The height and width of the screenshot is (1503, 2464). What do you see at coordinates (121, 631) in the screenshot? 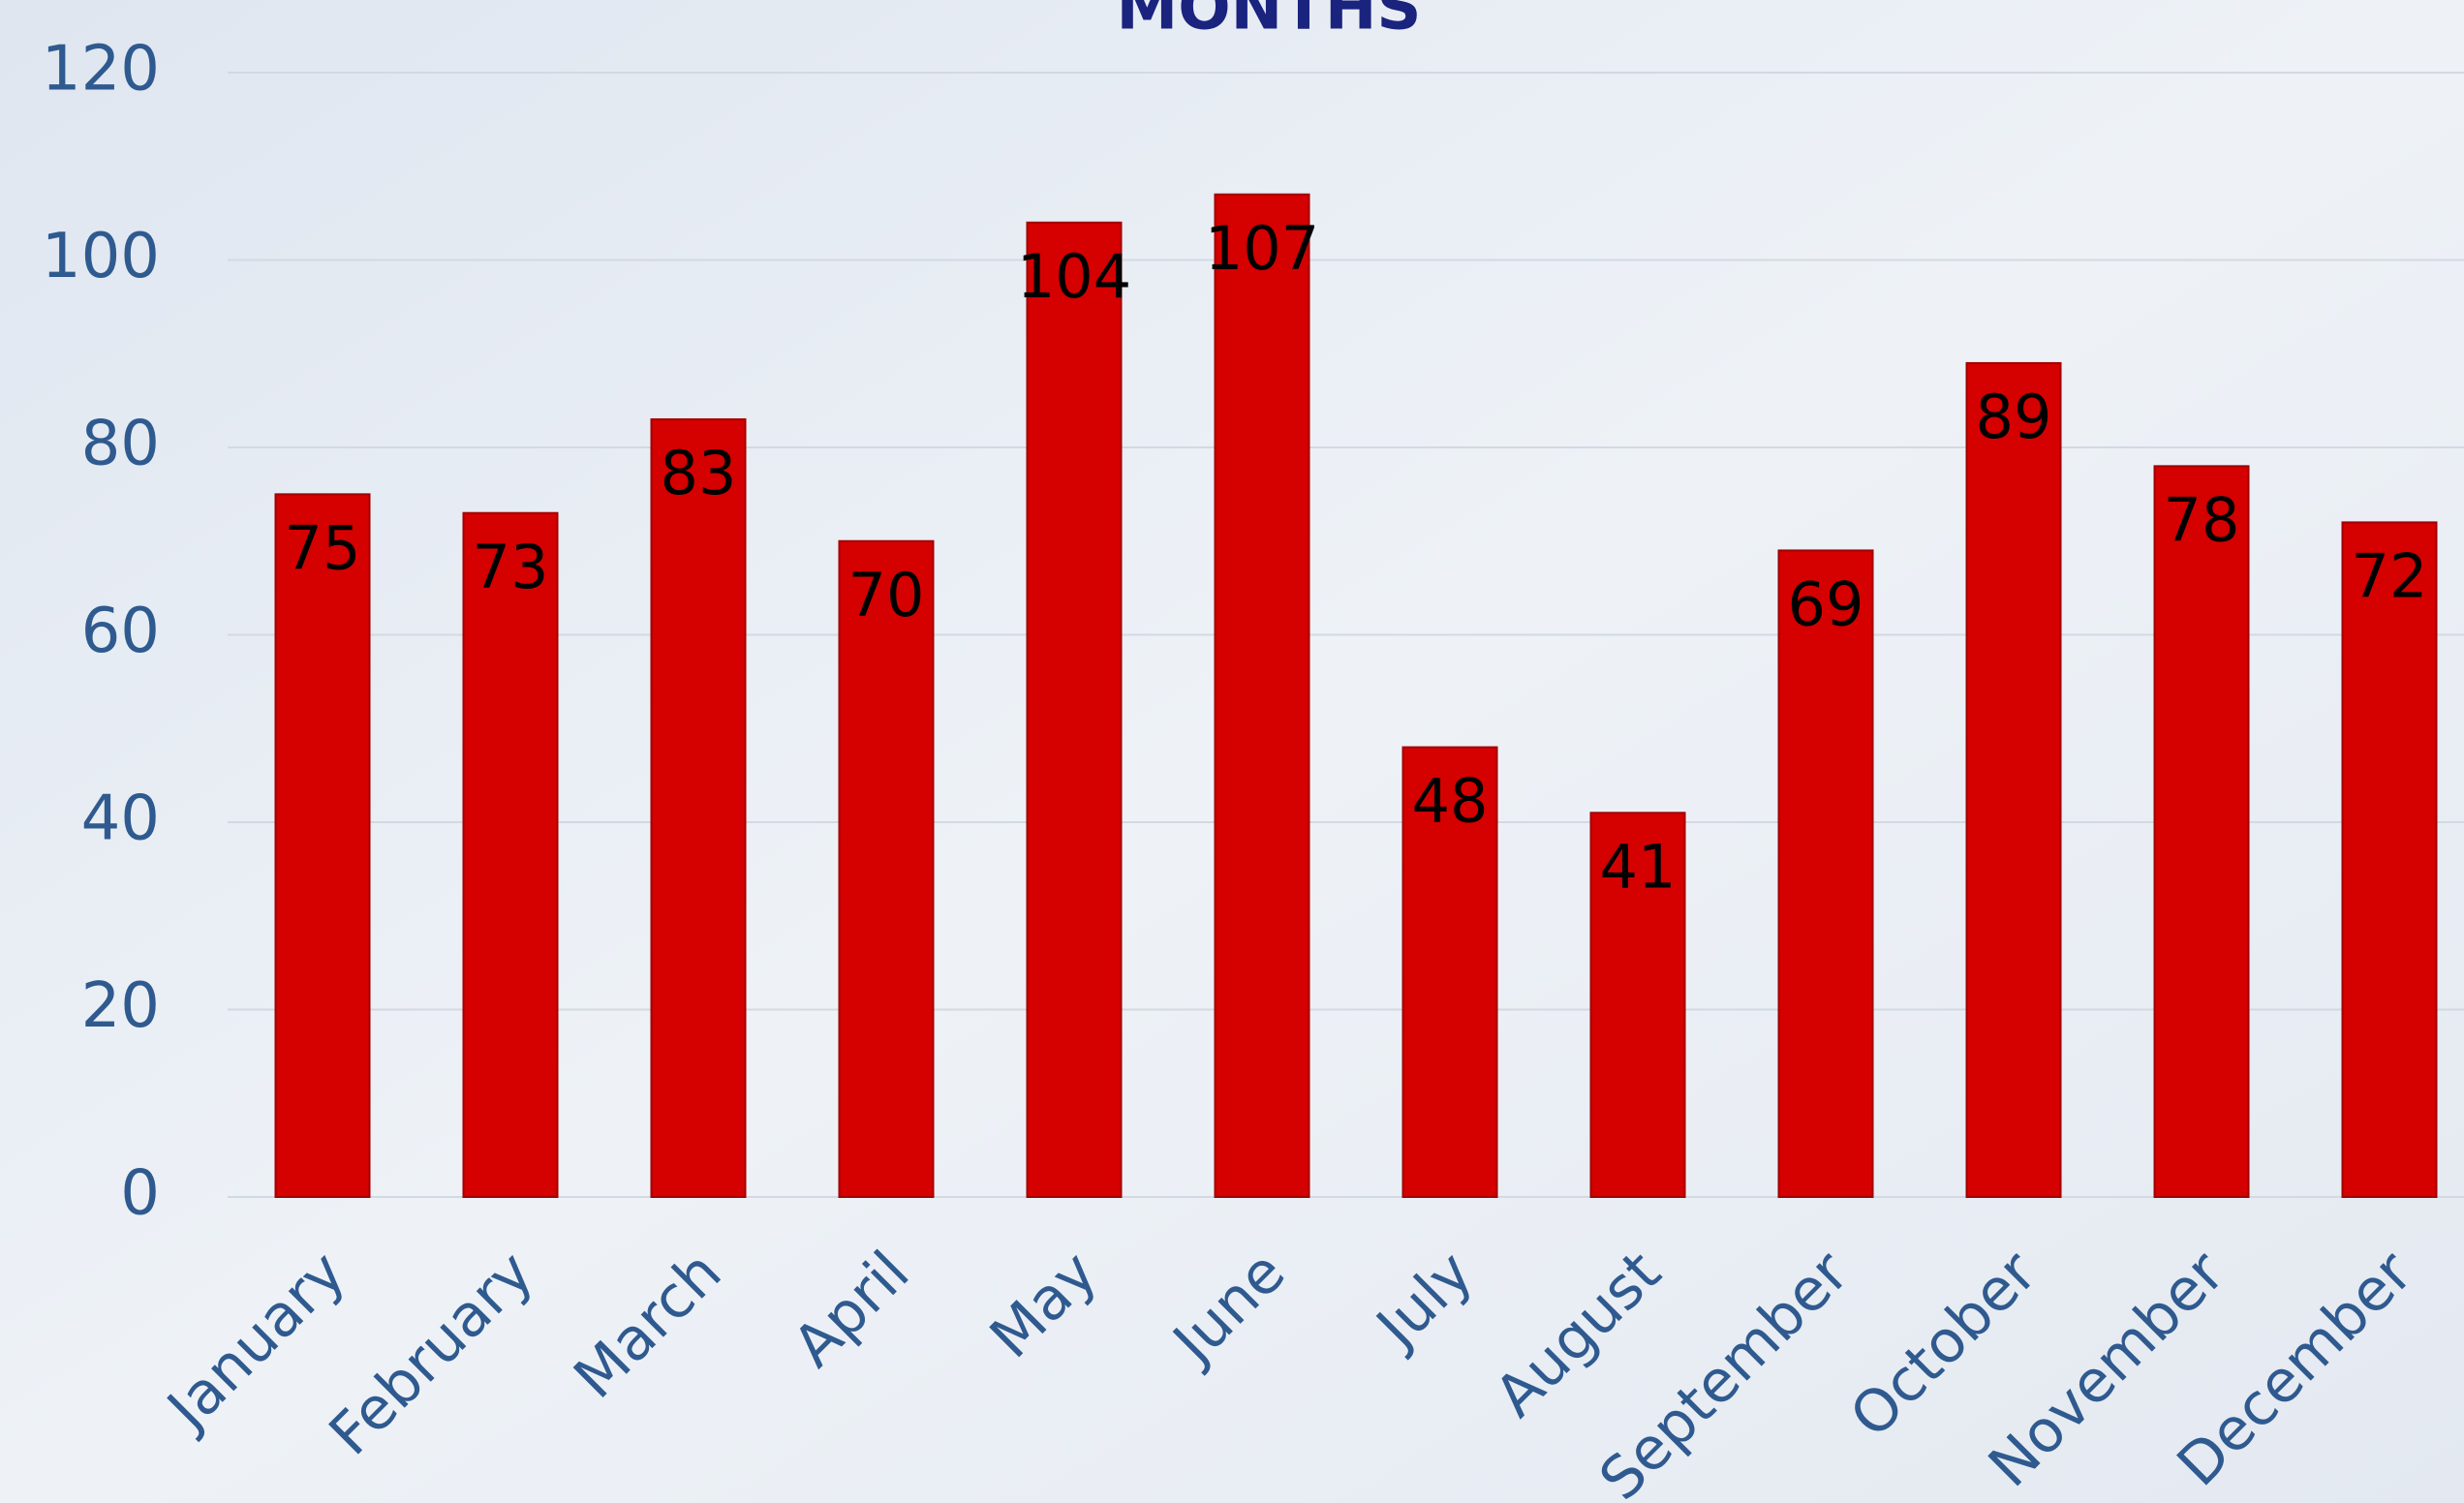
I see `y-tick-label: 60` at bounding box center [121, 631].